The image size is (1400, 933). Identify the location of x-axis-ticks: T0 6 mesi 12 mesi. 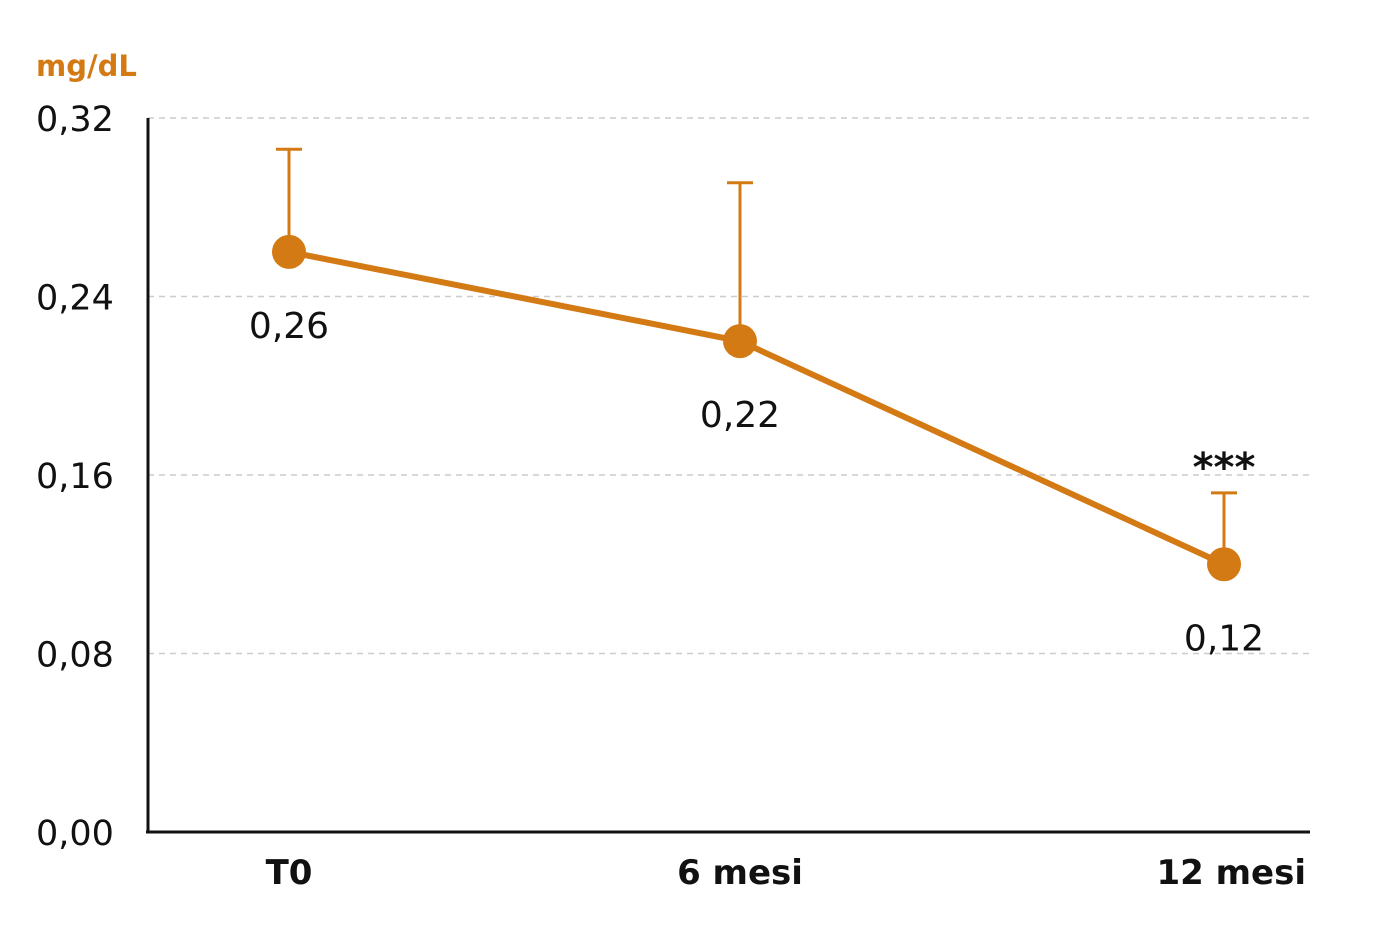
(786, 873).